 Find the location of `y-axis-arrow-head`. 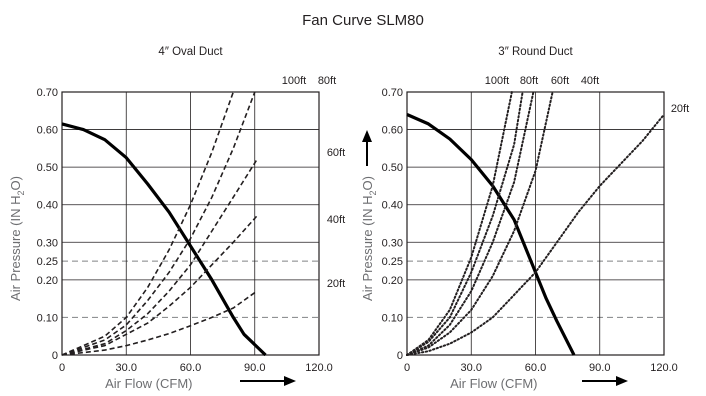

y-axis-arrow-head is located at coordinates (367, 136).